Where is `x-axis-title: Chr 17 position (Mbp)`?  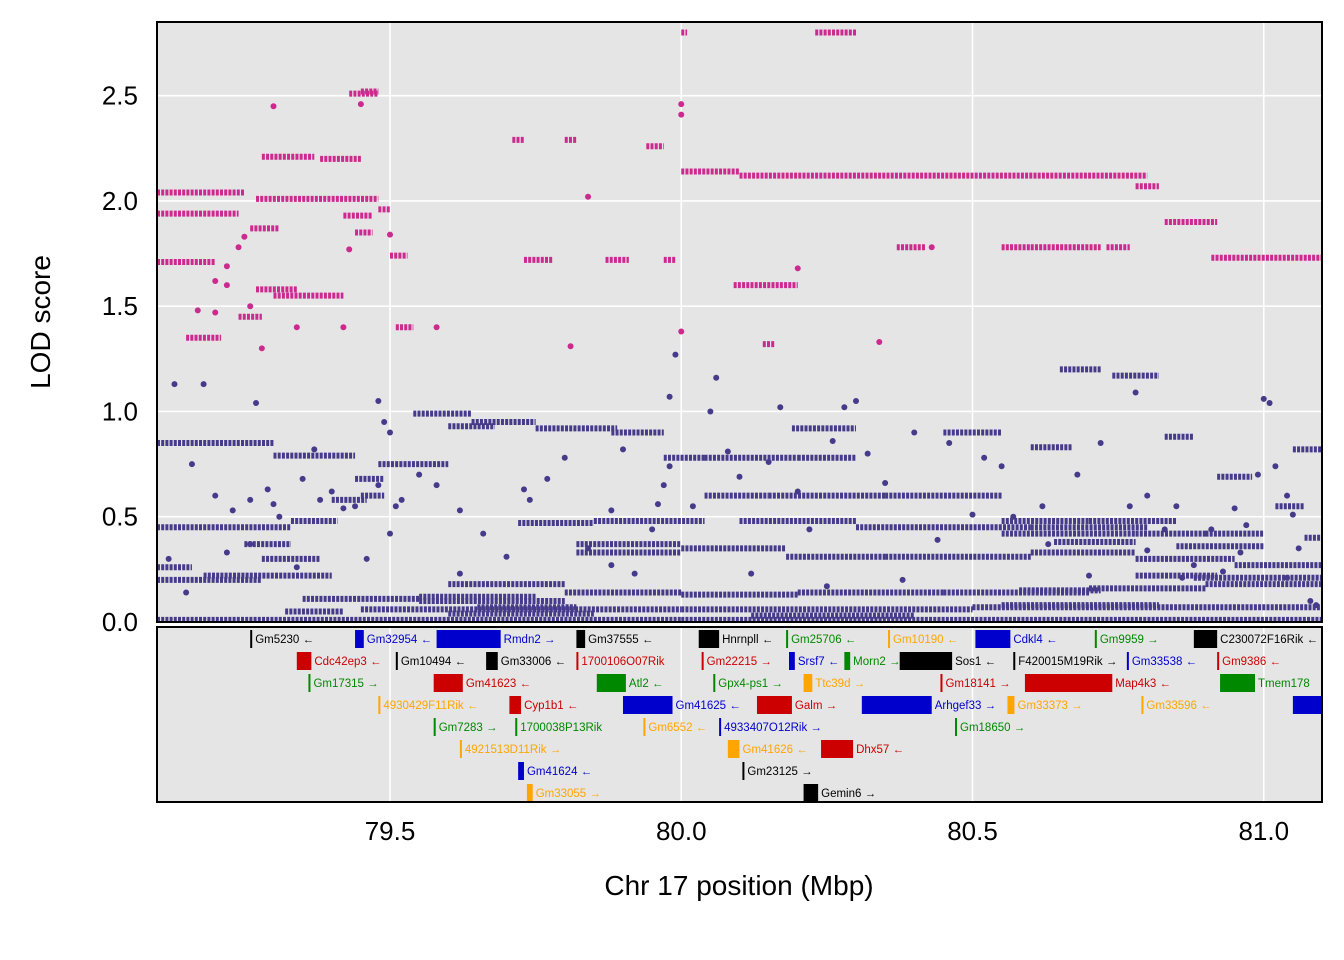
x-axis-title: Chr 17 position (Mbp) is located at coordinates (738, 885).